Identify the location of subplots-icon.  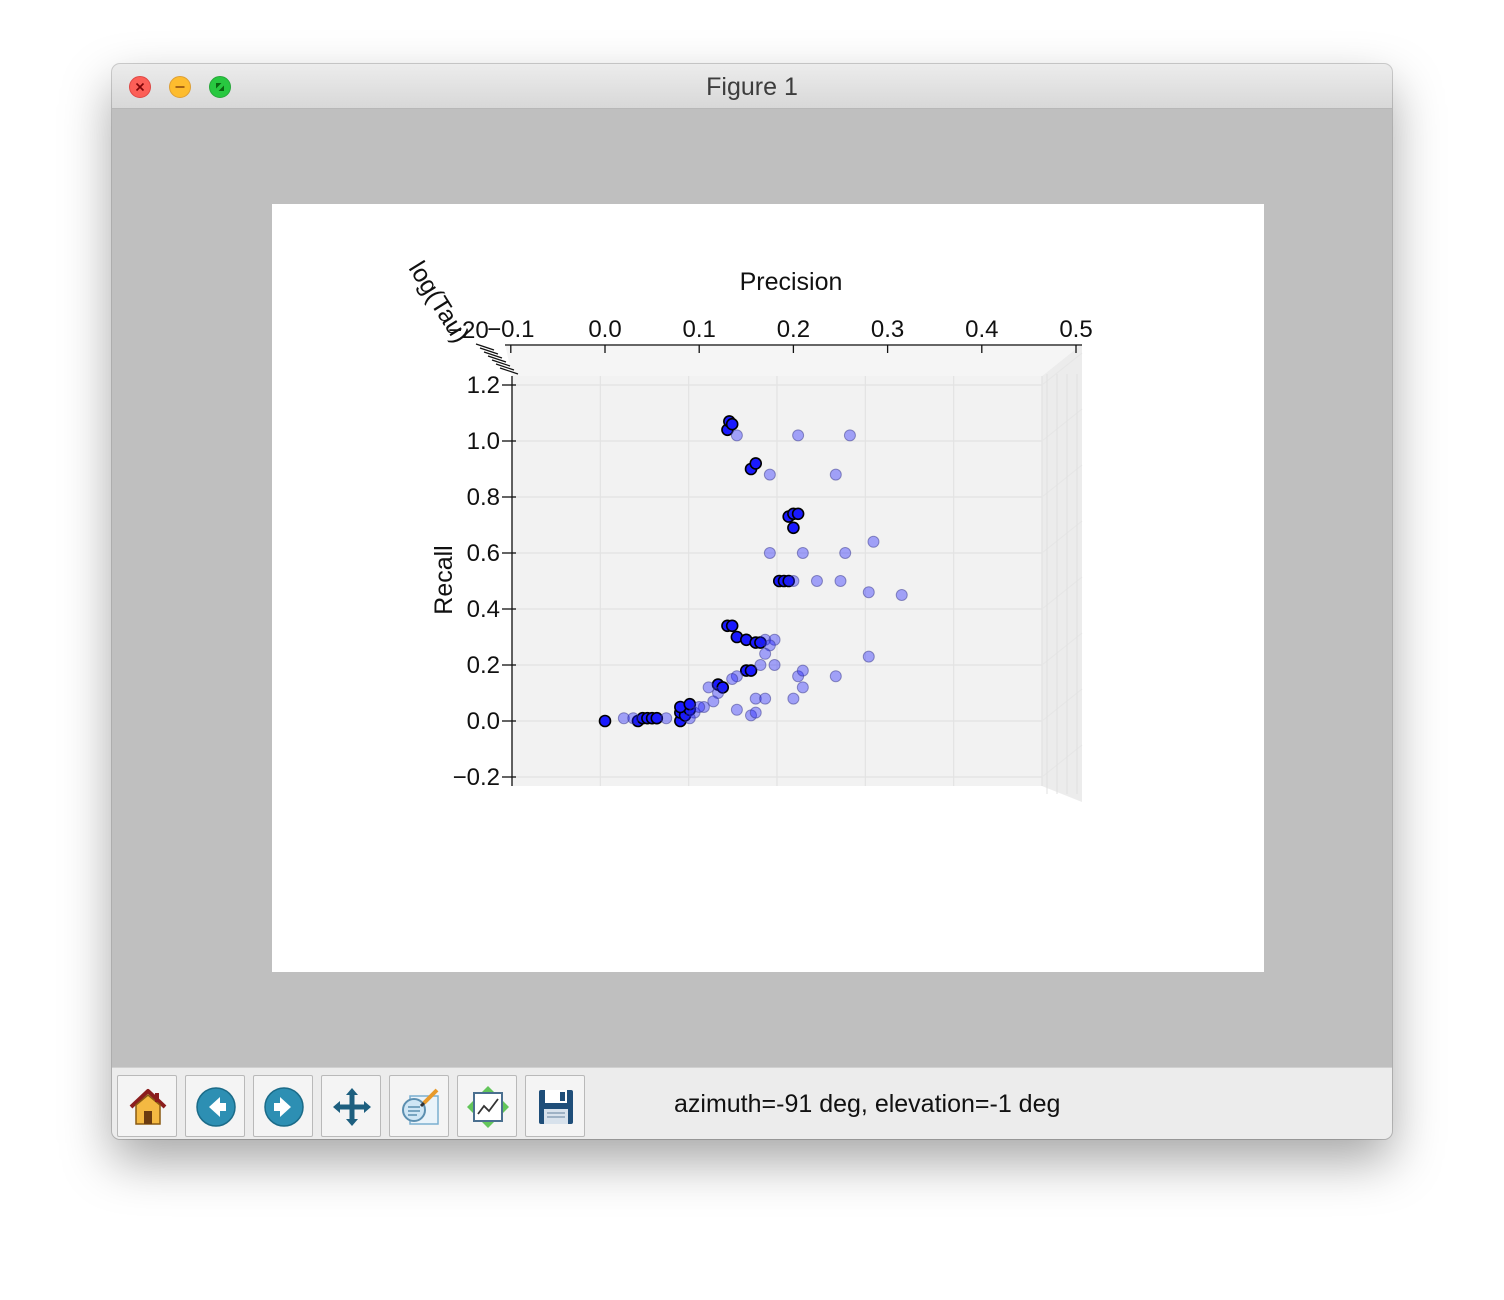
(488, 1107).